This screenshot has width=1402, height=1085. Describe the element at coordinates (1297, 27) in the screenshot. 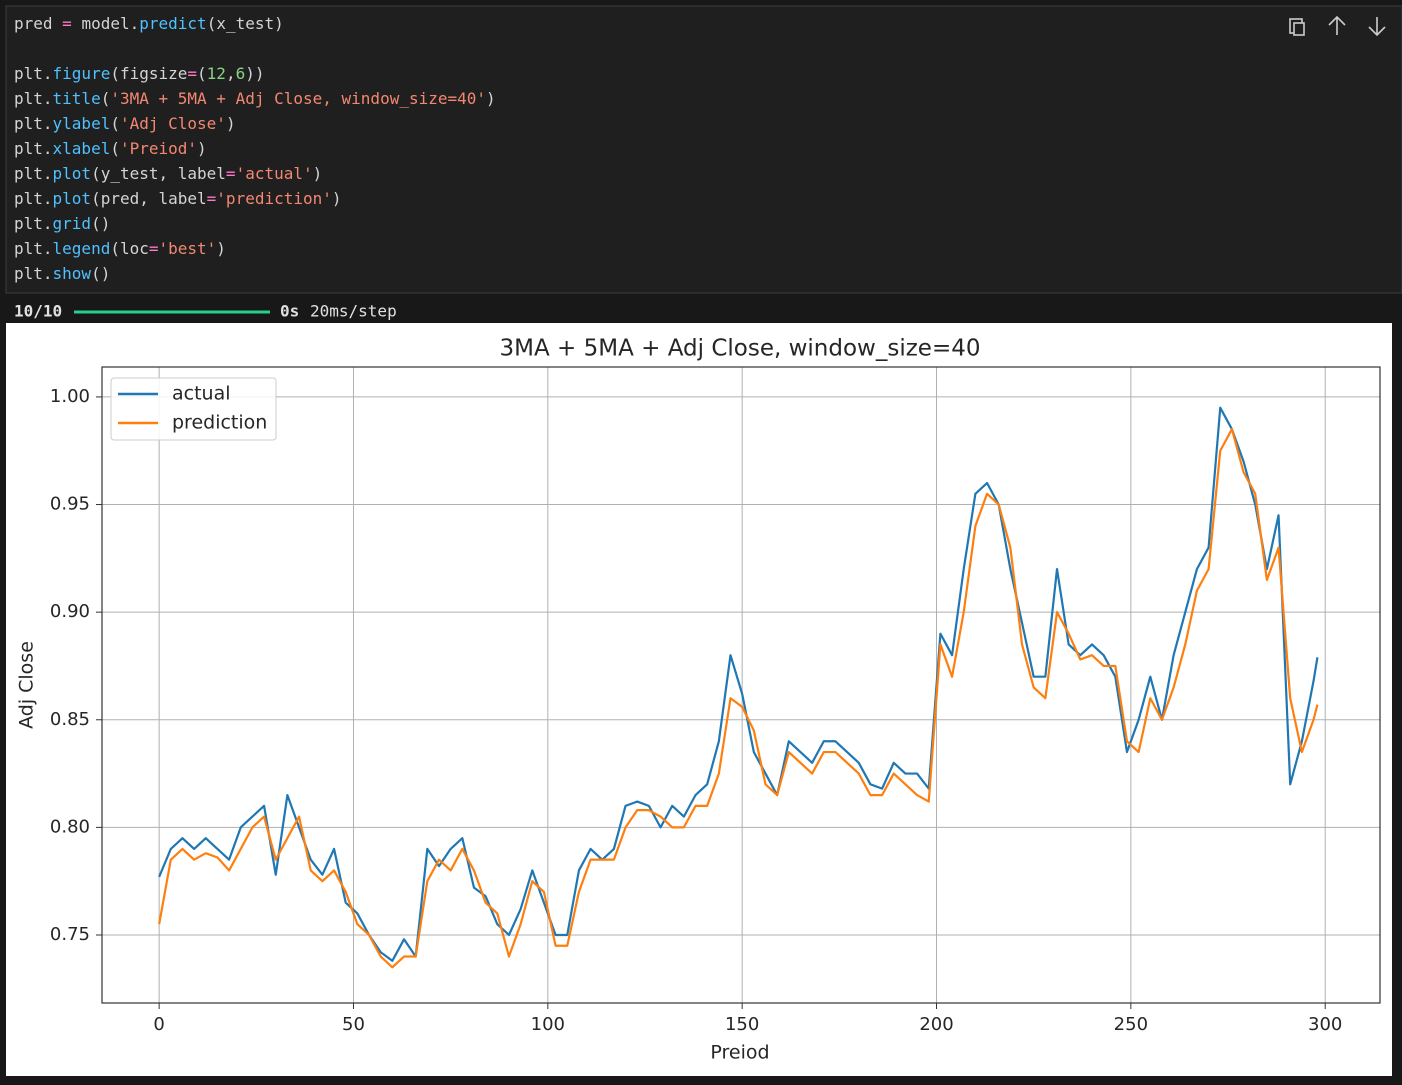

I see `copy-icon` at that location.